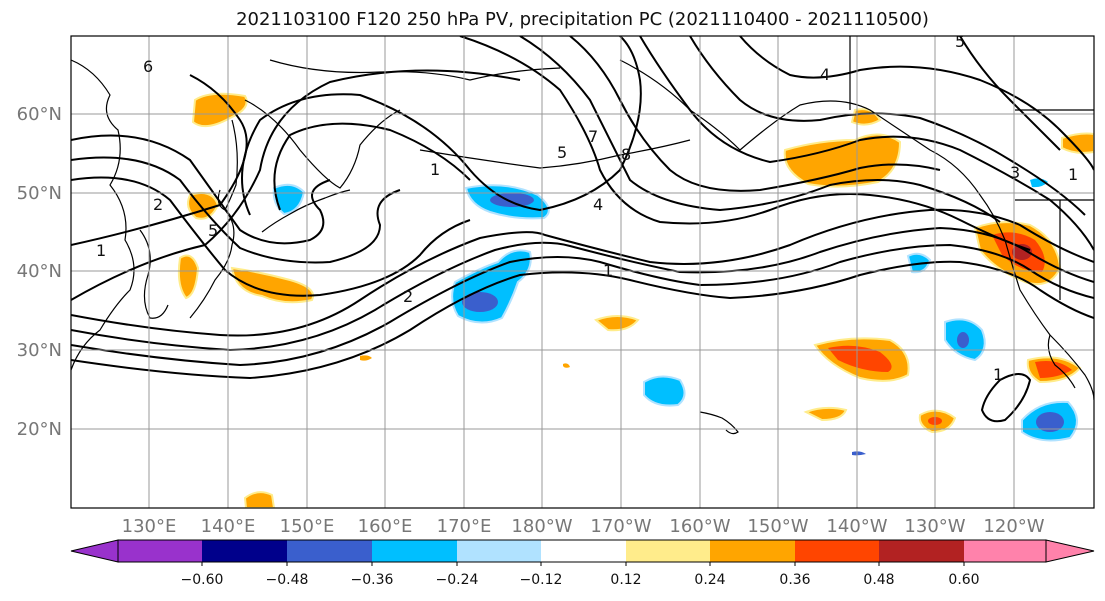 The width and height of the screenshot is (1105, 601). I want to click on lon-label: 160°W, so click(699, 526).